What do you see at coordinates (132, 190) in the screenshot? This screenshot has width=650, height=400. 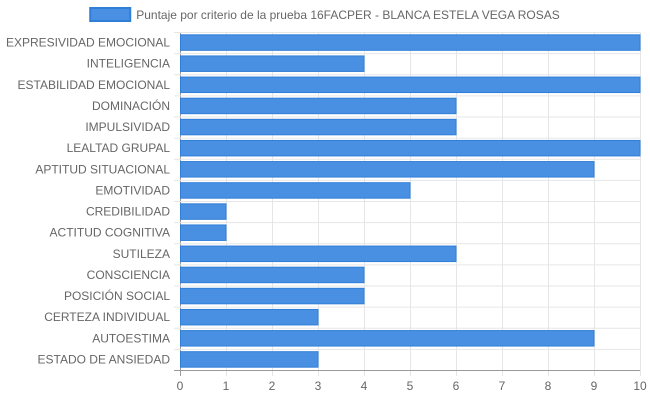 I see `category-label: EMOTIVIDAD` at bounding box center [132, 190].